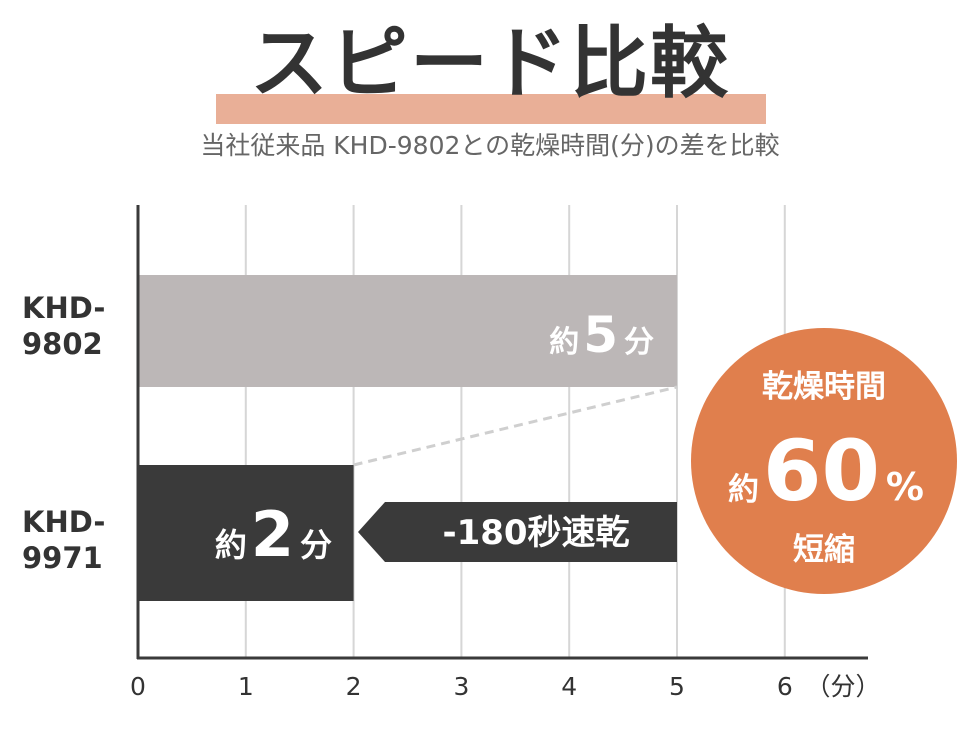 This screenshot has width=980, height=735. What do you see at coordinates (62, 558) in the screenshot?
I see `category-label: 9971` at bounding box center [62, 558].